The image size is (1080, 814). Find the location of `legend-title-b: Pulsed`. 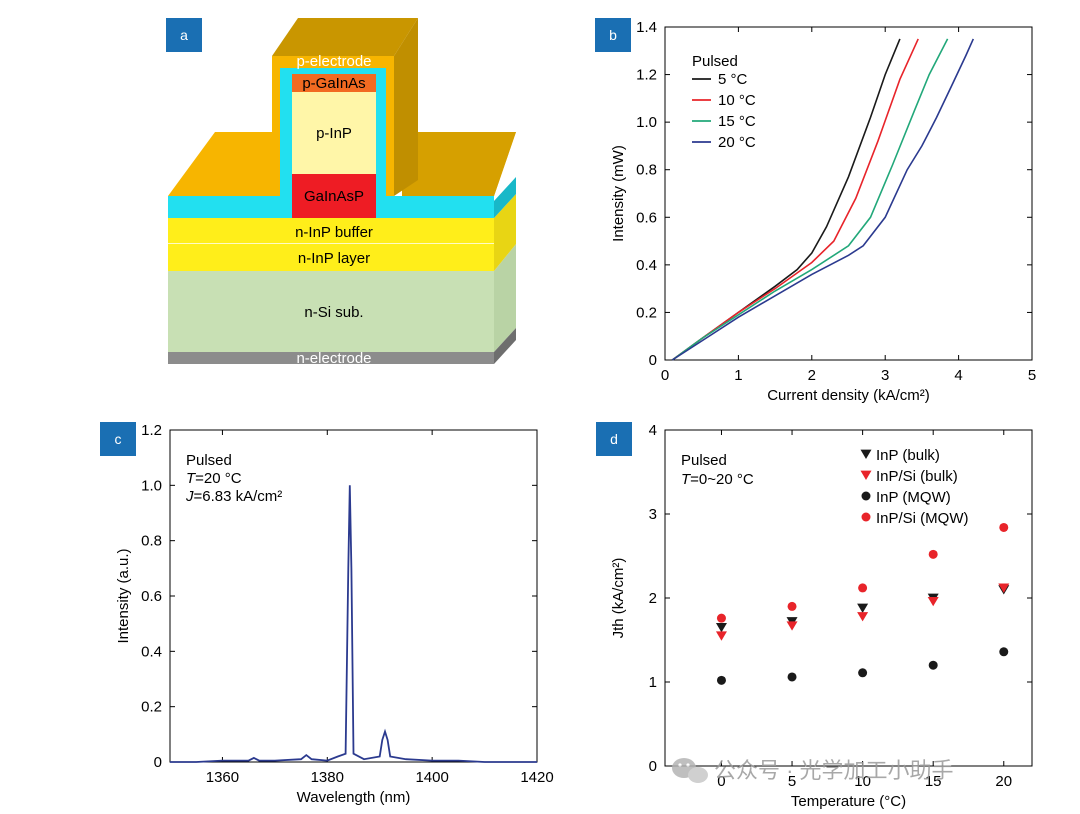

legend-title-b: Pulsed is located at coordinates (715, 61).